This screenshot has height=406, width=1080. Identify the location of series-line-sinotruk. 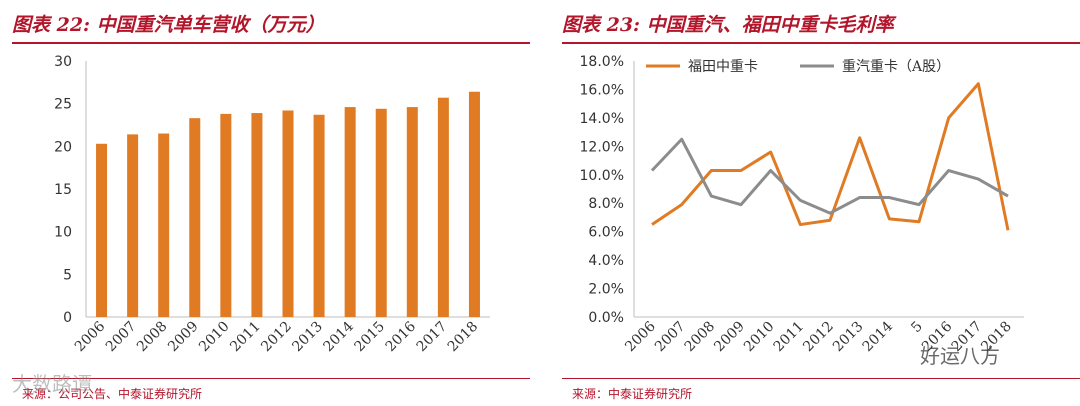
(829, 176).